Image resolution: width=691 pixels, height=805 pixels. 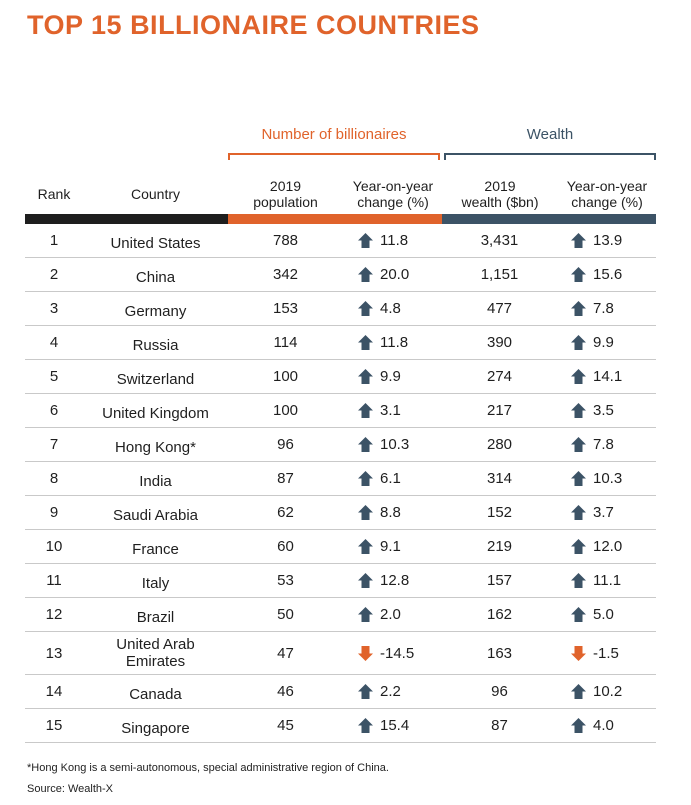 I want to click on pop-change-cell: 20.0, so click(x=392, y=274).